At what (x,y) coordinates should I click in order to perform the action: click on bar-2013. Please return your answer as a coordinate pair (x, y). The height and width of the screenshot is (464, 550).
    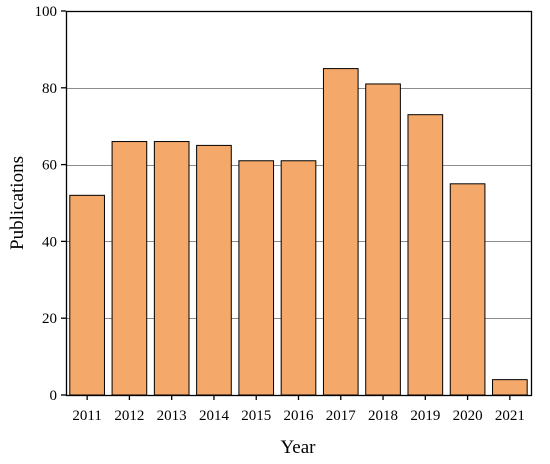
    Looking at the image, I should click on (171, 268).